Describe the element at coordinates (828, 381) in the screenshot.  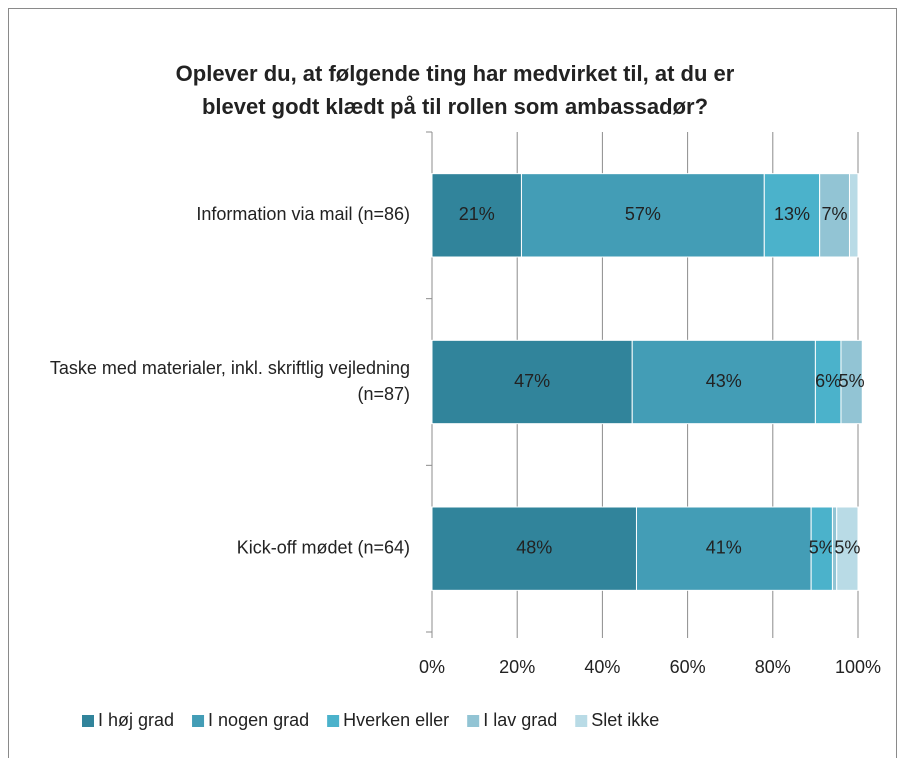
I see `data-label: 6%` at that location.